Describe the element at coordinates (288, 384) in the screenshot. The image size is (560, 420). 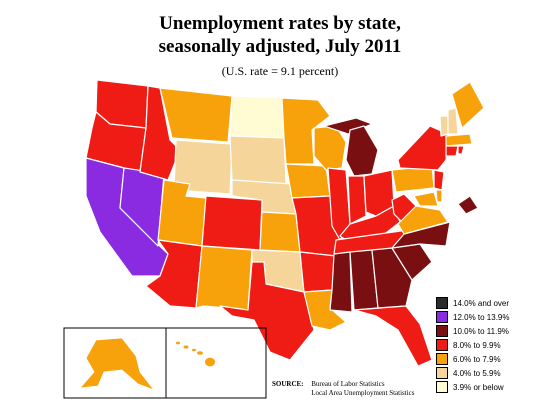
I see `source-label: SOURCE:` at that location.